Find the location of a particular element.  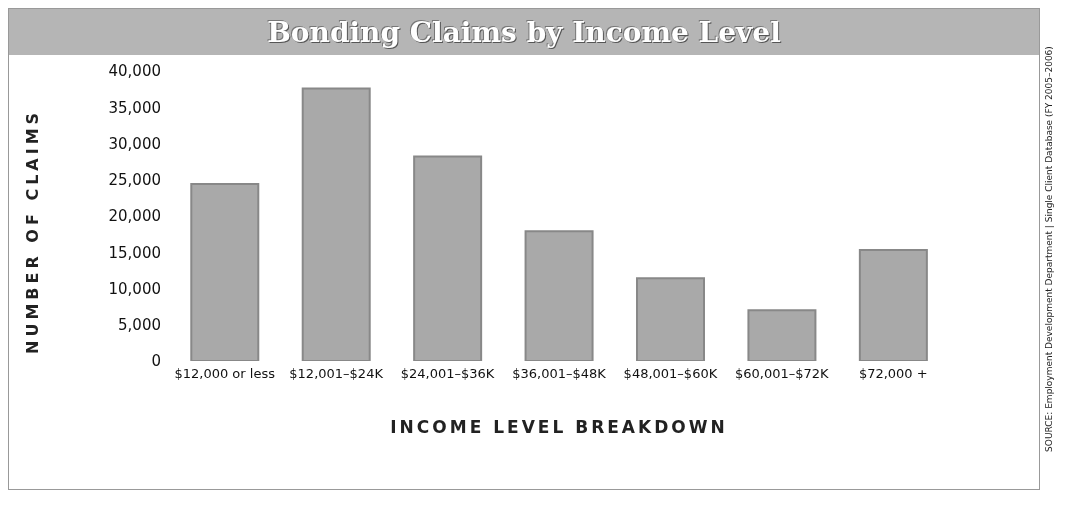

x-axis-title: INCOME LEVEL BREAKDOWN is located at coordinates (559, 427).